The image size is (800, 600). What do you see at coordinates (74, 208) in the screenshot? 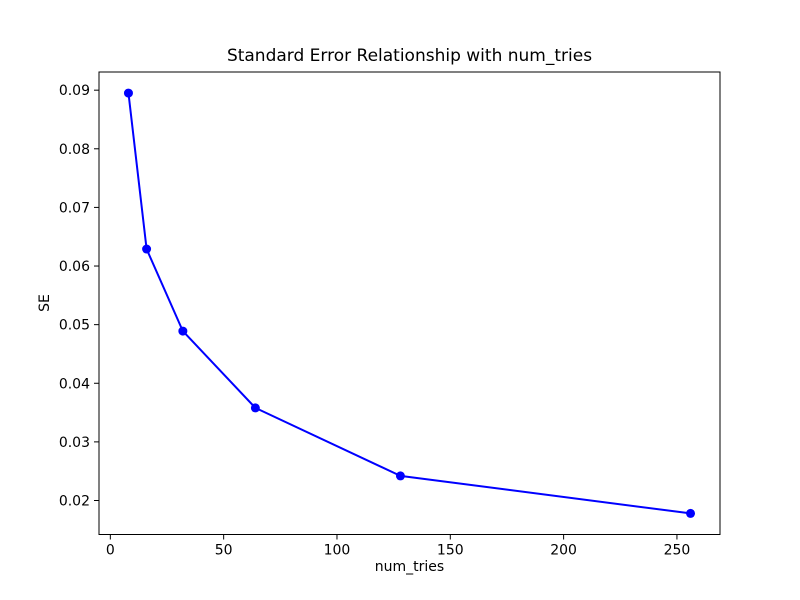
I see `y-tick-label: 0.07` at bounding box center [74, 208].